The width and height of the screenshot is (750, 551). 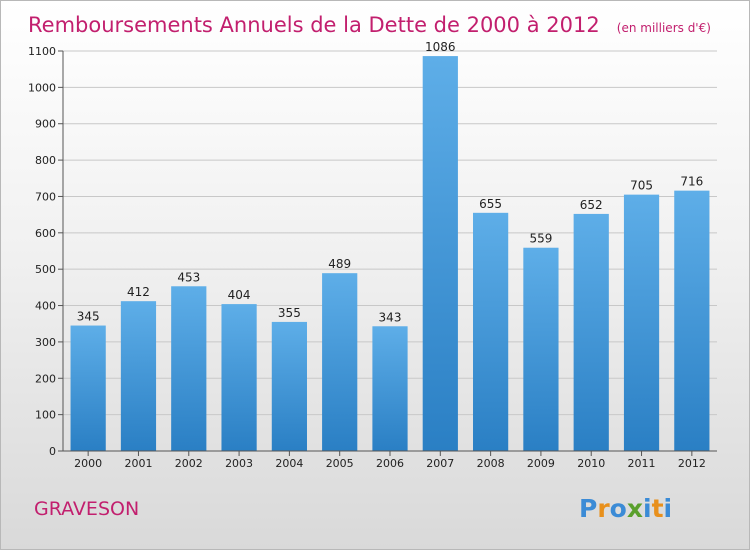 What do you see at coordinates (45, 233) in the screenshot?
I see `y-tick-label: 600` at bounding box center [45, 233].